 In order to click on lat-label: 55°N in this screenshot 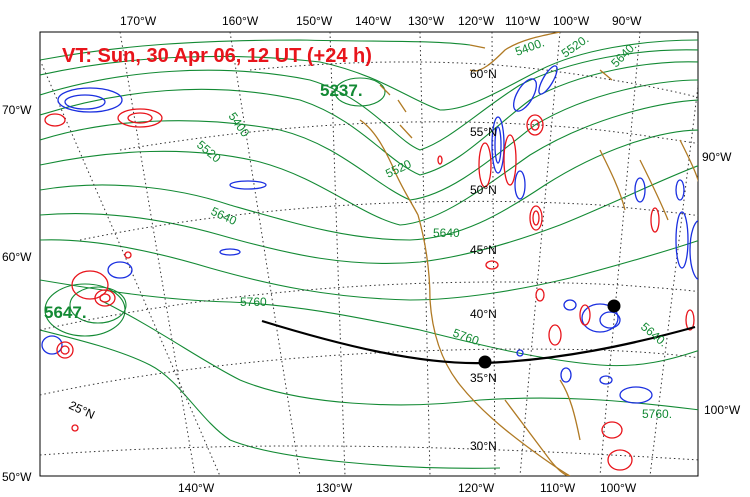, I will do `click(483, 132)`.